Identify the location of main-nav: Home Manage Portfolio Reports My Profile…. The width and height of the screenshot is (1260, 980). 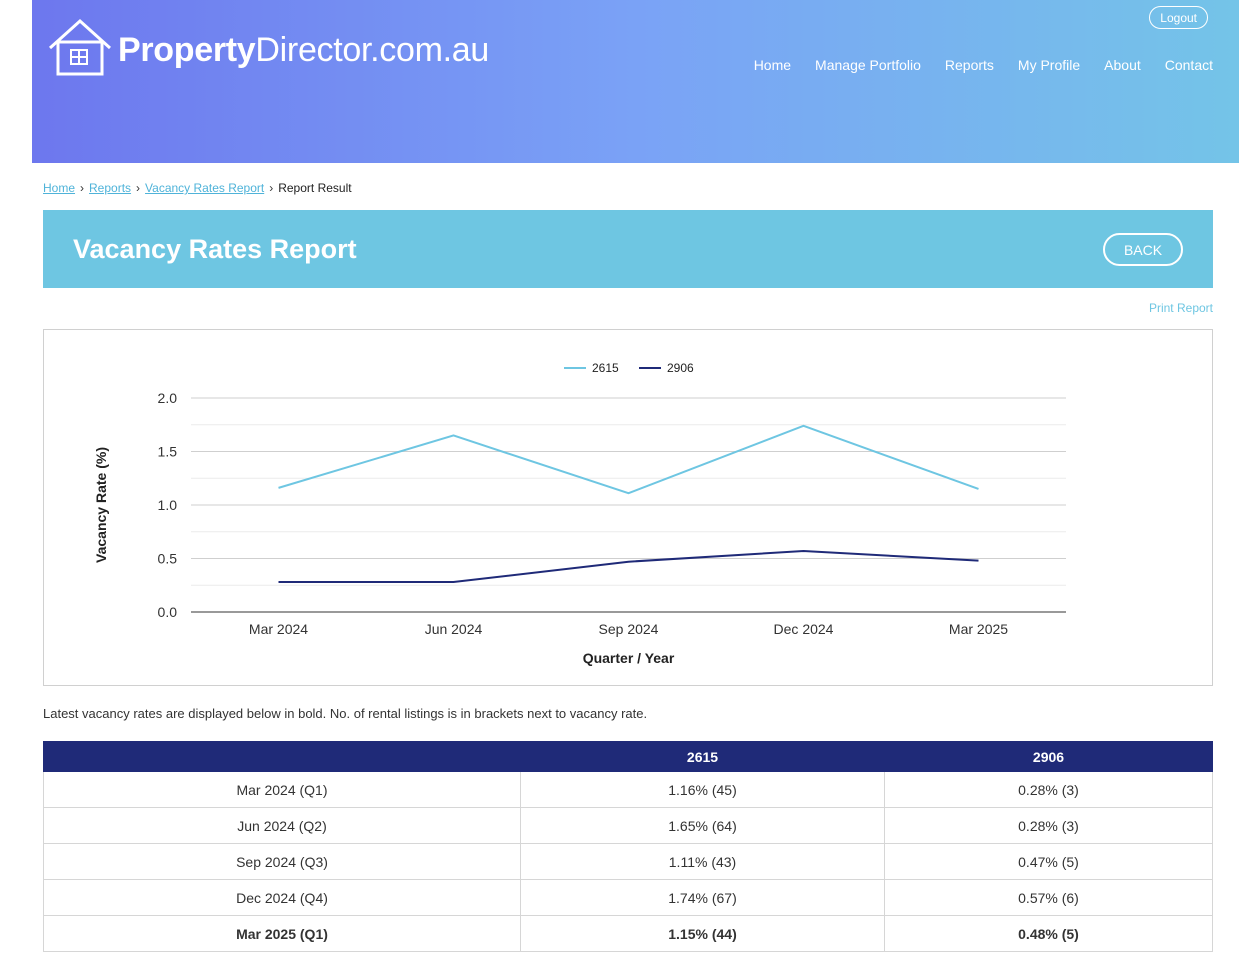
(971, 65).